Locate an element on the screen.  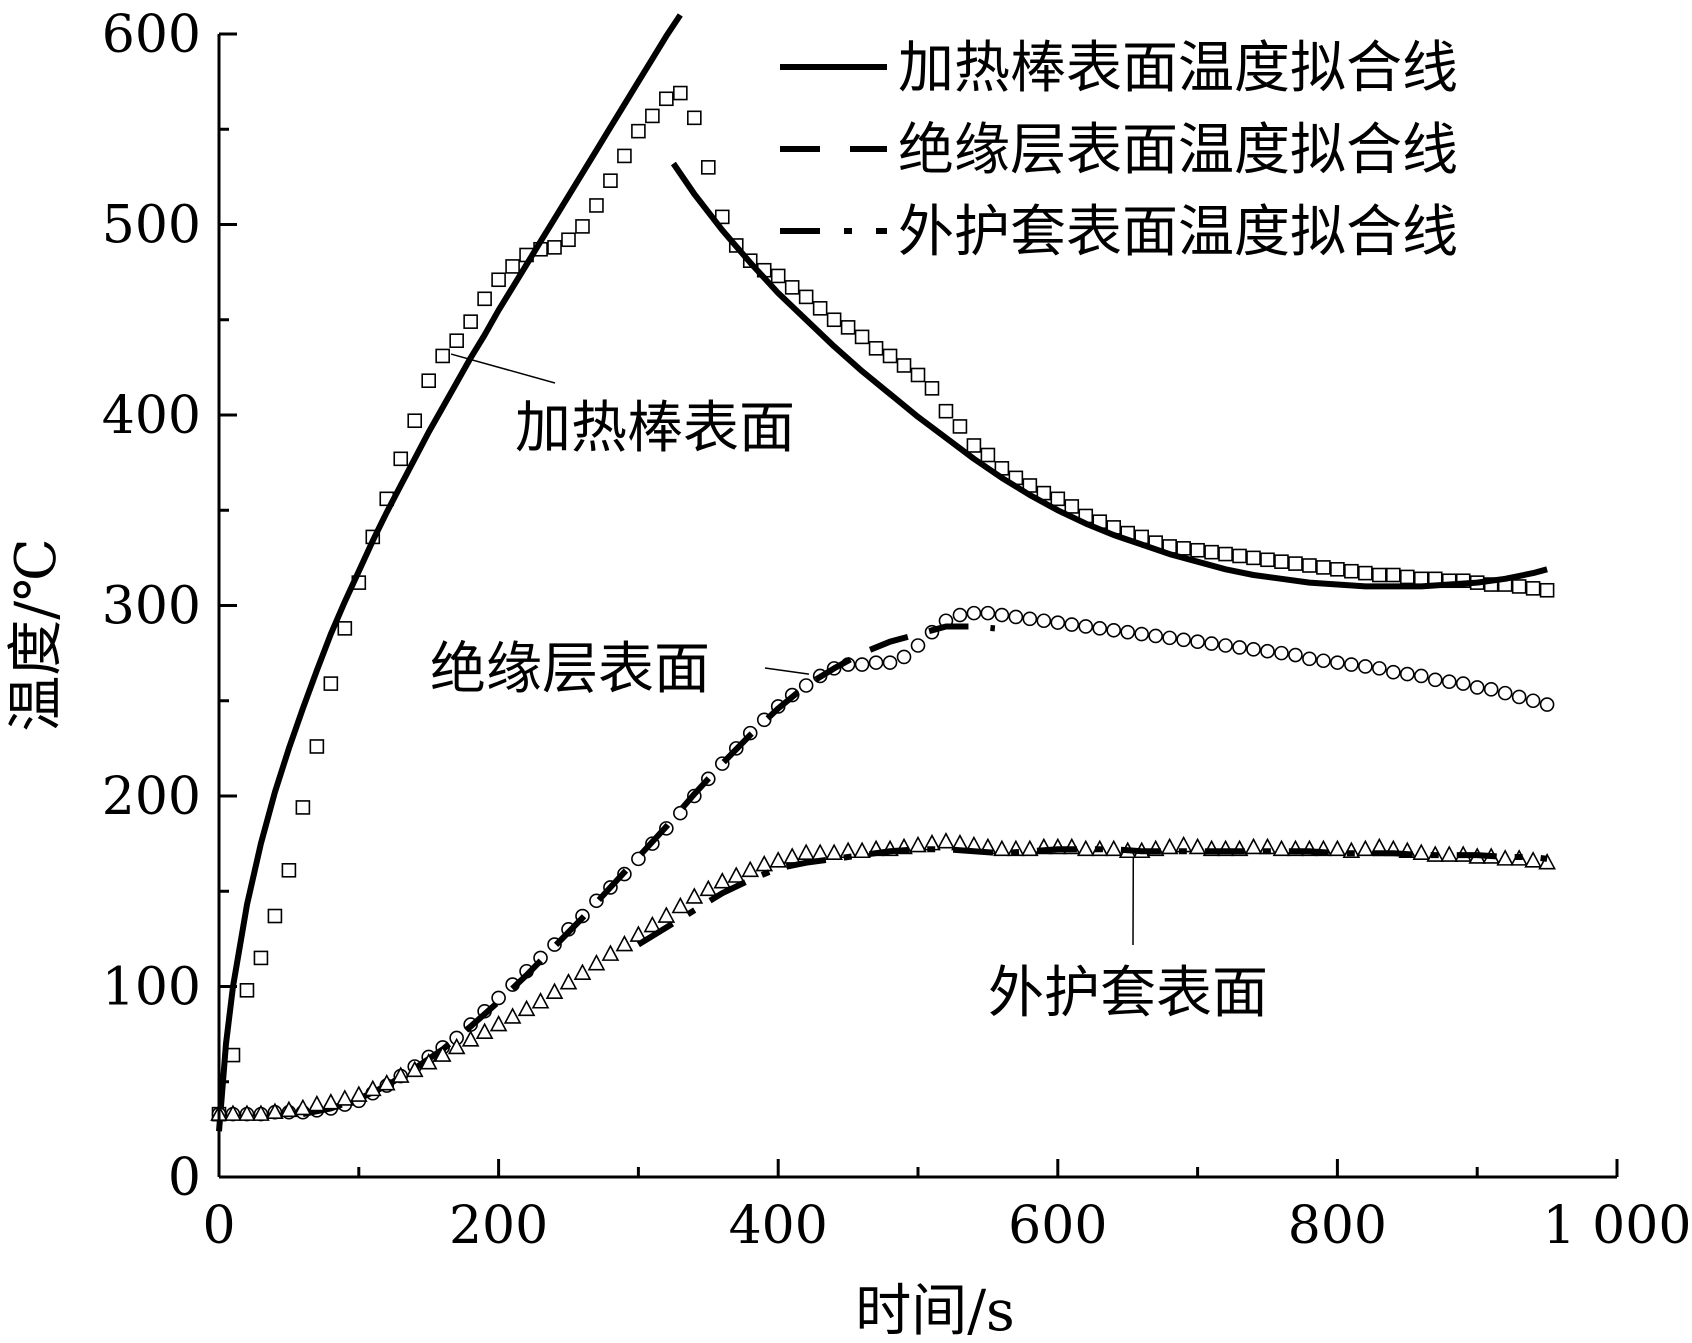
annotation-label: 绝缘层表面 is located at coordinates (570, 669).